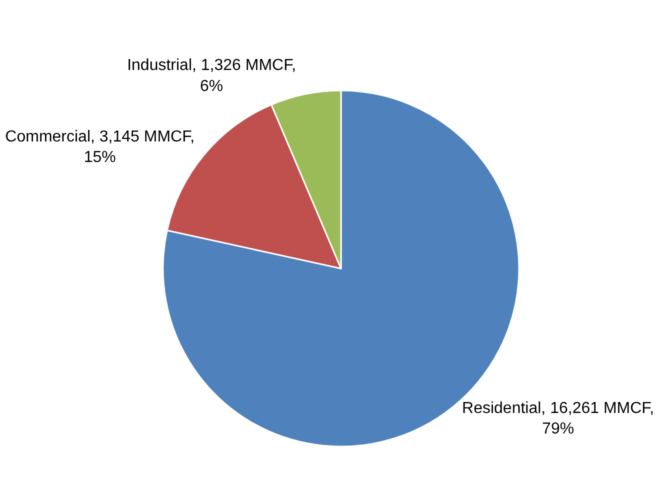 The width and height of the screenshot is (659, 504). I want to click on slice-label: Commercial, 3,145 MMCF, 15%, so click(100, 147).